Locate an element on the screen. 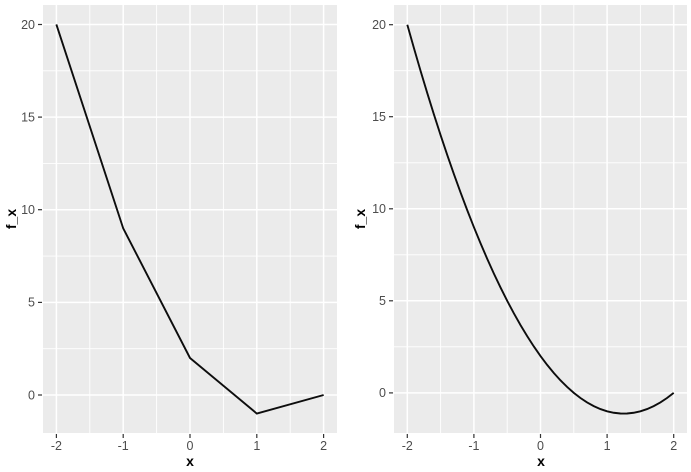 The image size is (691, 472). right-y-axis-title: f_x is located at coordinates (360, 219).